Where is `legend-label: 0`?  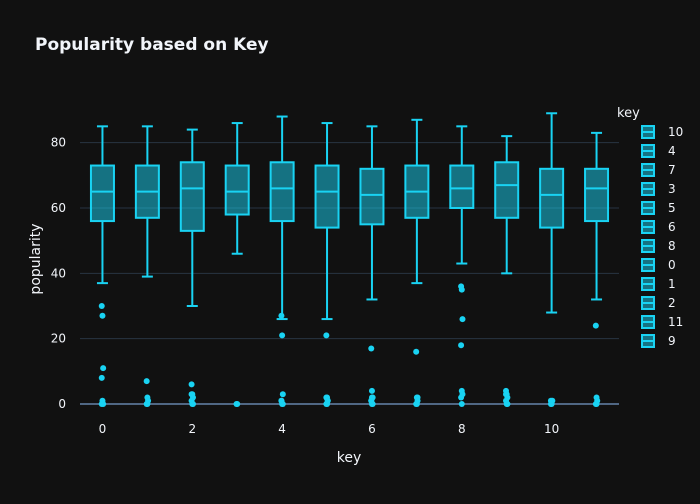
legend-label: 0 is located at coordinates (672, 265).